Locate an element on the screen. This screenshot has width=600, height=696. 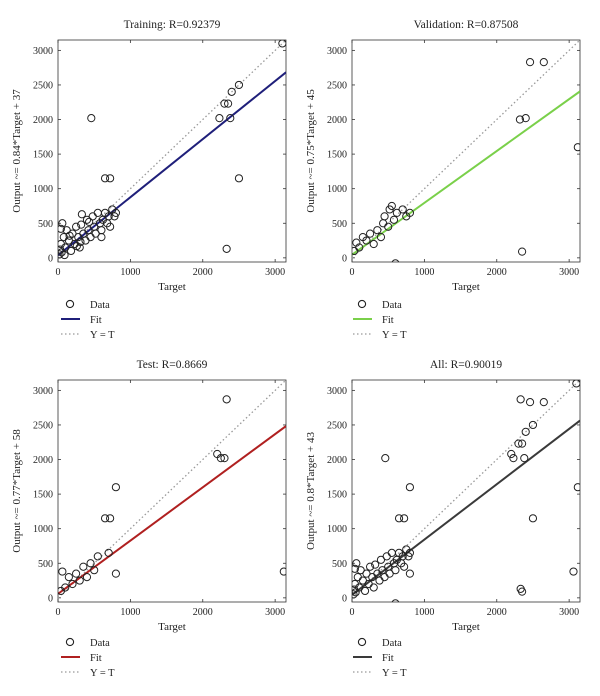
x-tick-label: 1000 is located at coordinates (130, 272).